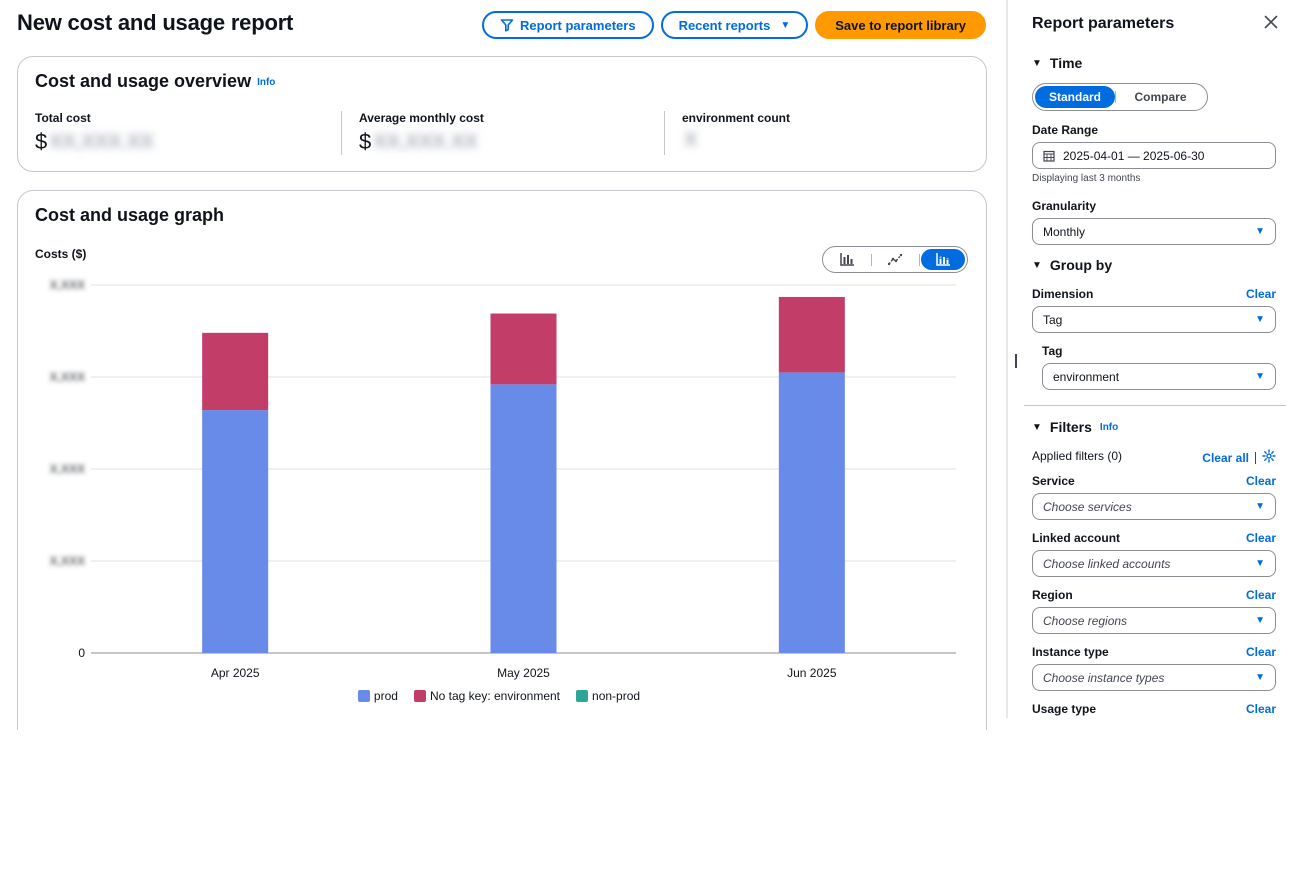 The width and height of the screenshot is (1296, 873). Describe the element at coordinates (1260, 652) in the screenshot. I see `filter-clear-instance-type: Clear` at that location.